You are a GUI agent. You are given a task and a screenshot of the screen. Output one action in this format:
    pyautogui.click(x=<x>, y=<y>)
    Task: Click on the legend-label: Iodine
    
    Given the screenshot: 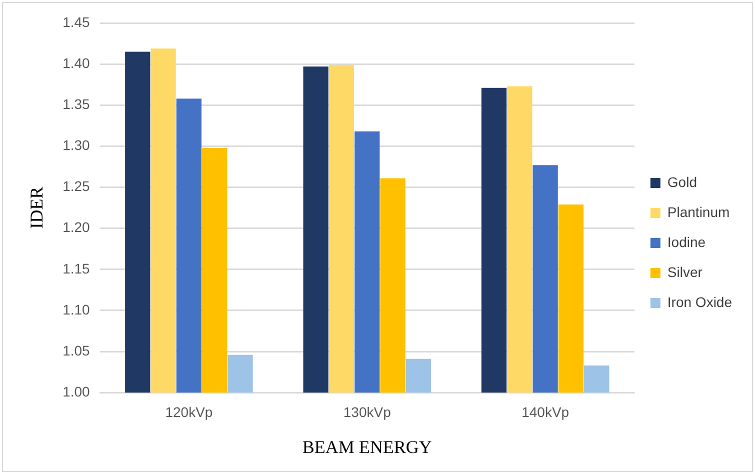 What is the action you would take?
    pyautogui.click(x=686, y=242)
    